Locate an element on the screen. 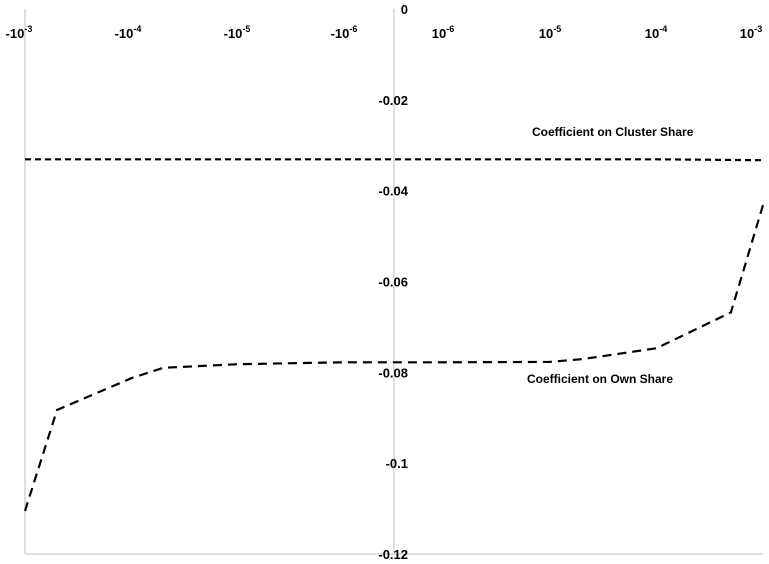  annotation-cluster-share: Coefficient on Cluster Share is located at coordinates (613, 132).